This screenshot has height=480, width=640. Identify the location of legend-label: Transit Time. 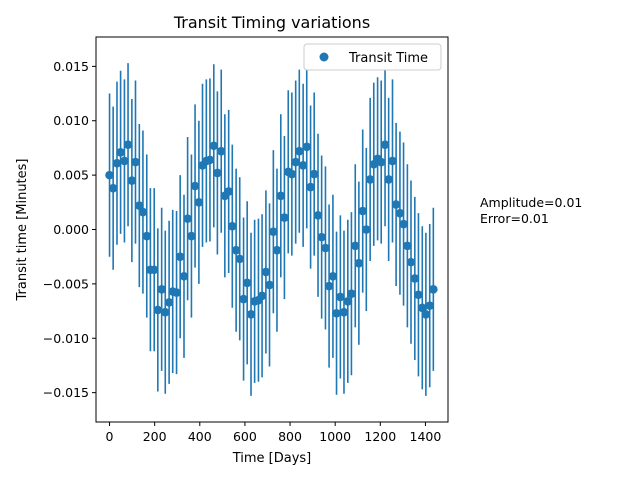
(388, 58).